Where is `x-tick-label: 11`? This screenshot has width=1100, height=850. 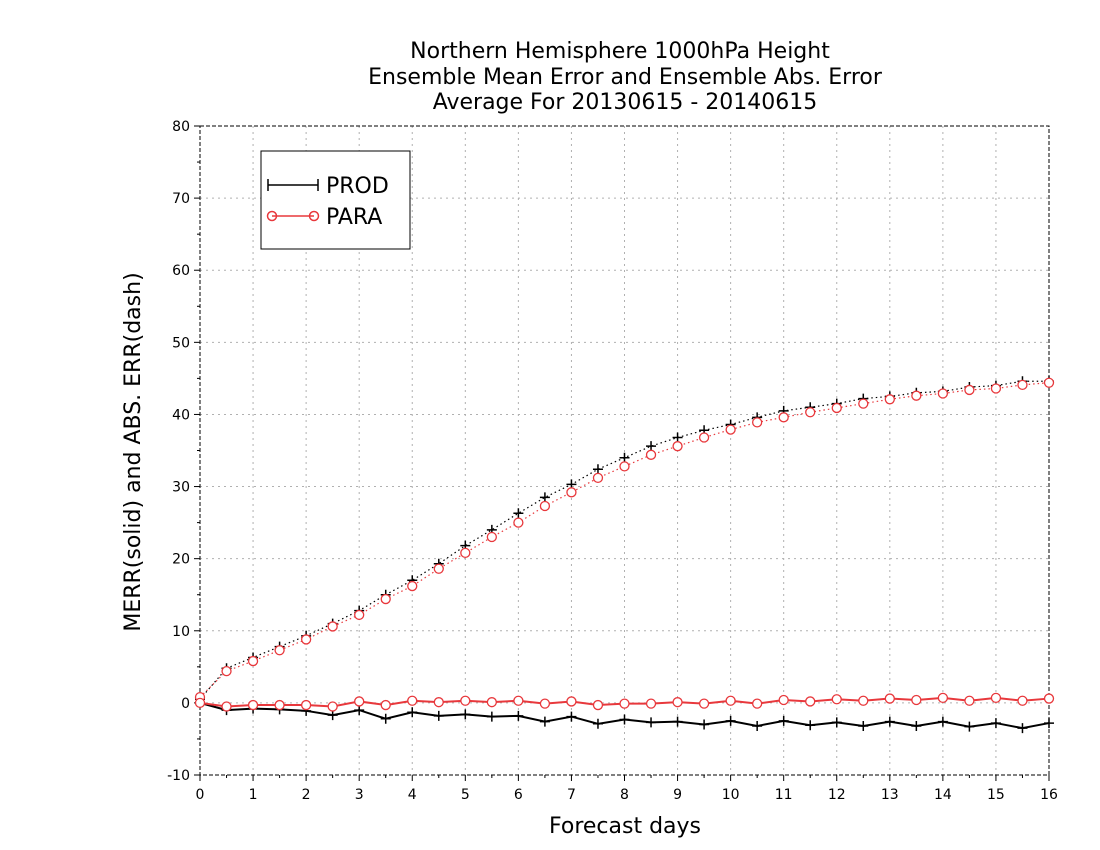
x-tick-label: 11 is located at coordinates (784, 795).